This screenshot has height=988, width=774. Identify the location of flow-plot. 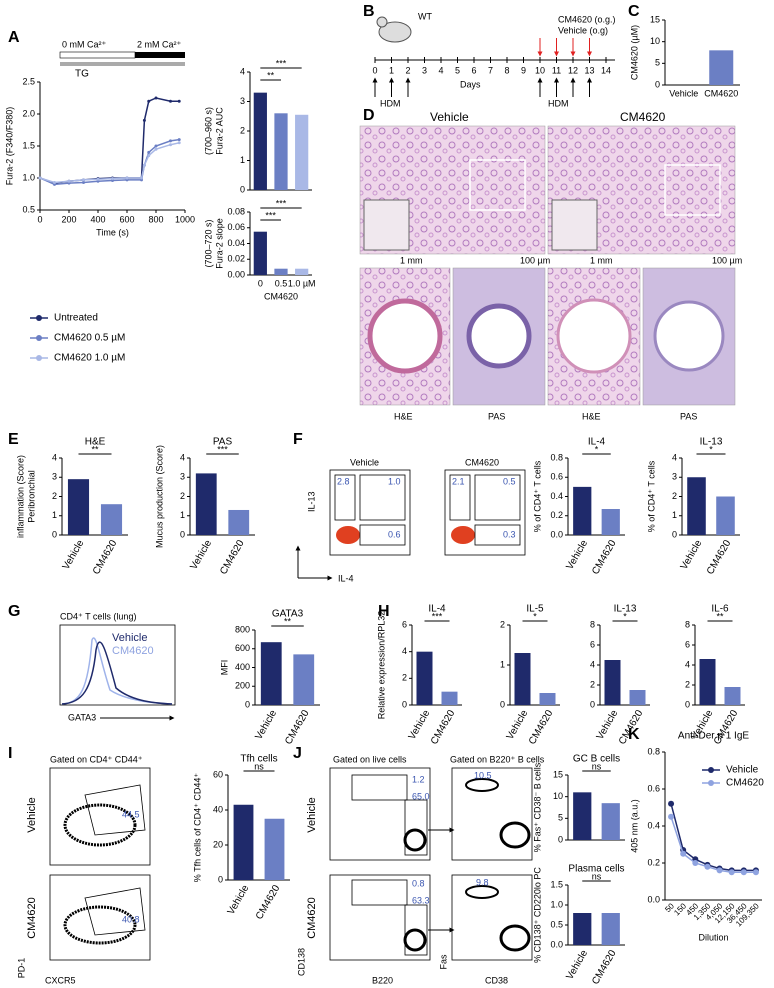
(380, 917).